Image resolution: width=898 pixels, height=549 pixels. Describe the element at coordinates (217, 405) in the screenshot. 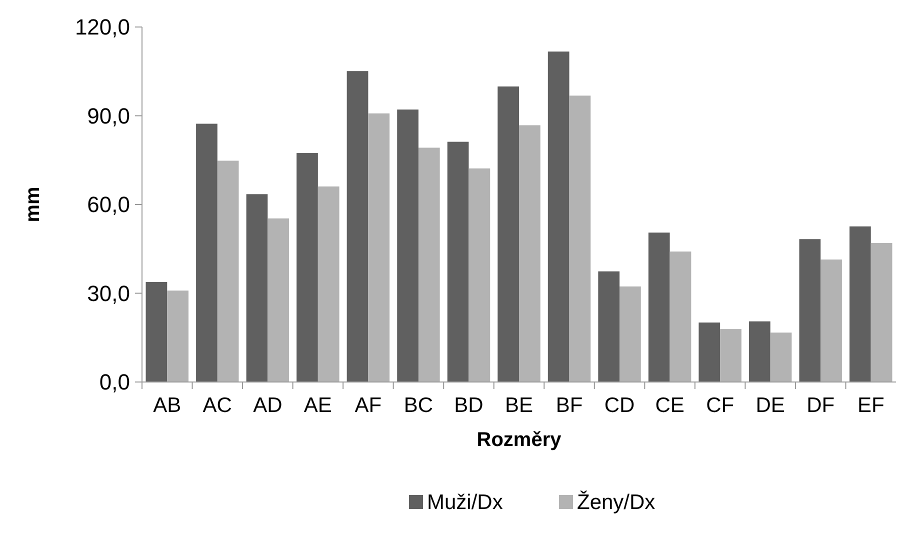

I see `x-tick-label: AC` at that location.